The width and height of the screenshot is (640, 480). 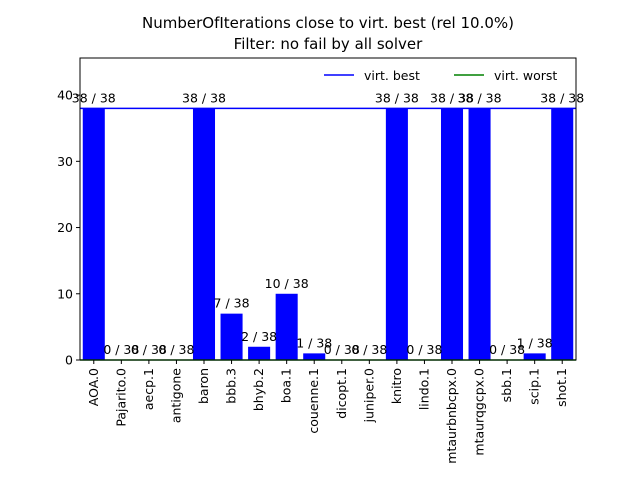 I want to click on x-tick-label-1: Pajarito.0, so click(x=120, y=397).